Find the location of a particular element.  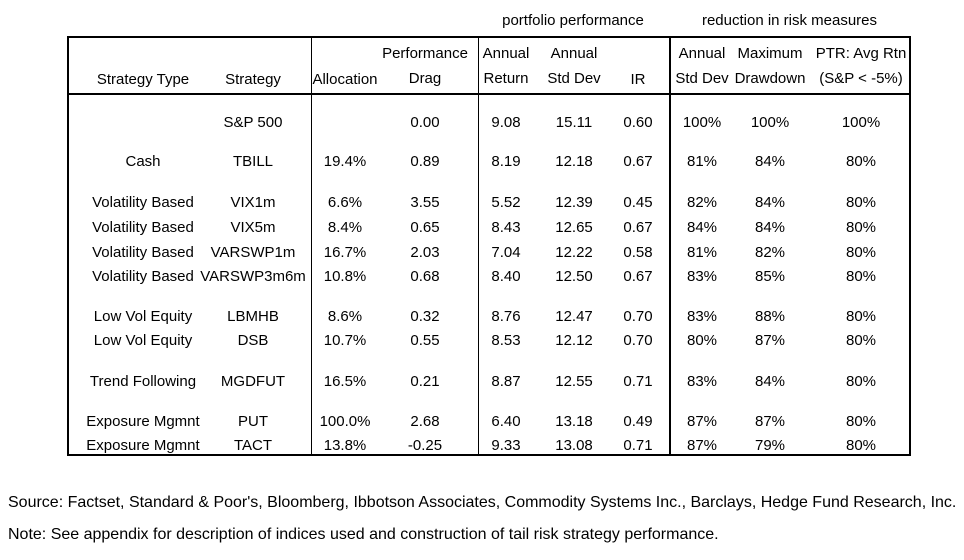

column-header-rr-annual-std-dev: Std Dev is located at coordinates (702, 78).